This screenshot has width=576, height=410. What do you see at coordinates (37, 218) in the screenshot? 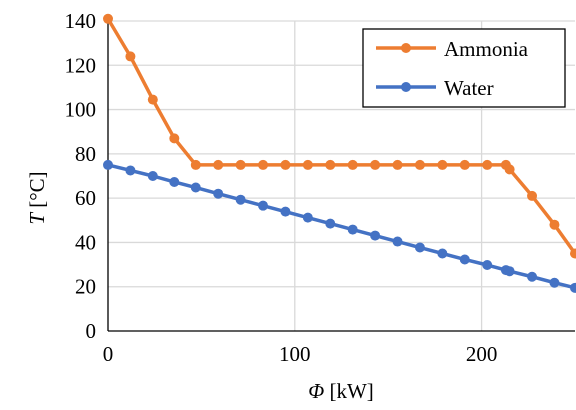
I see `y-axis-symbol: T` at bounding box center [37, 218].